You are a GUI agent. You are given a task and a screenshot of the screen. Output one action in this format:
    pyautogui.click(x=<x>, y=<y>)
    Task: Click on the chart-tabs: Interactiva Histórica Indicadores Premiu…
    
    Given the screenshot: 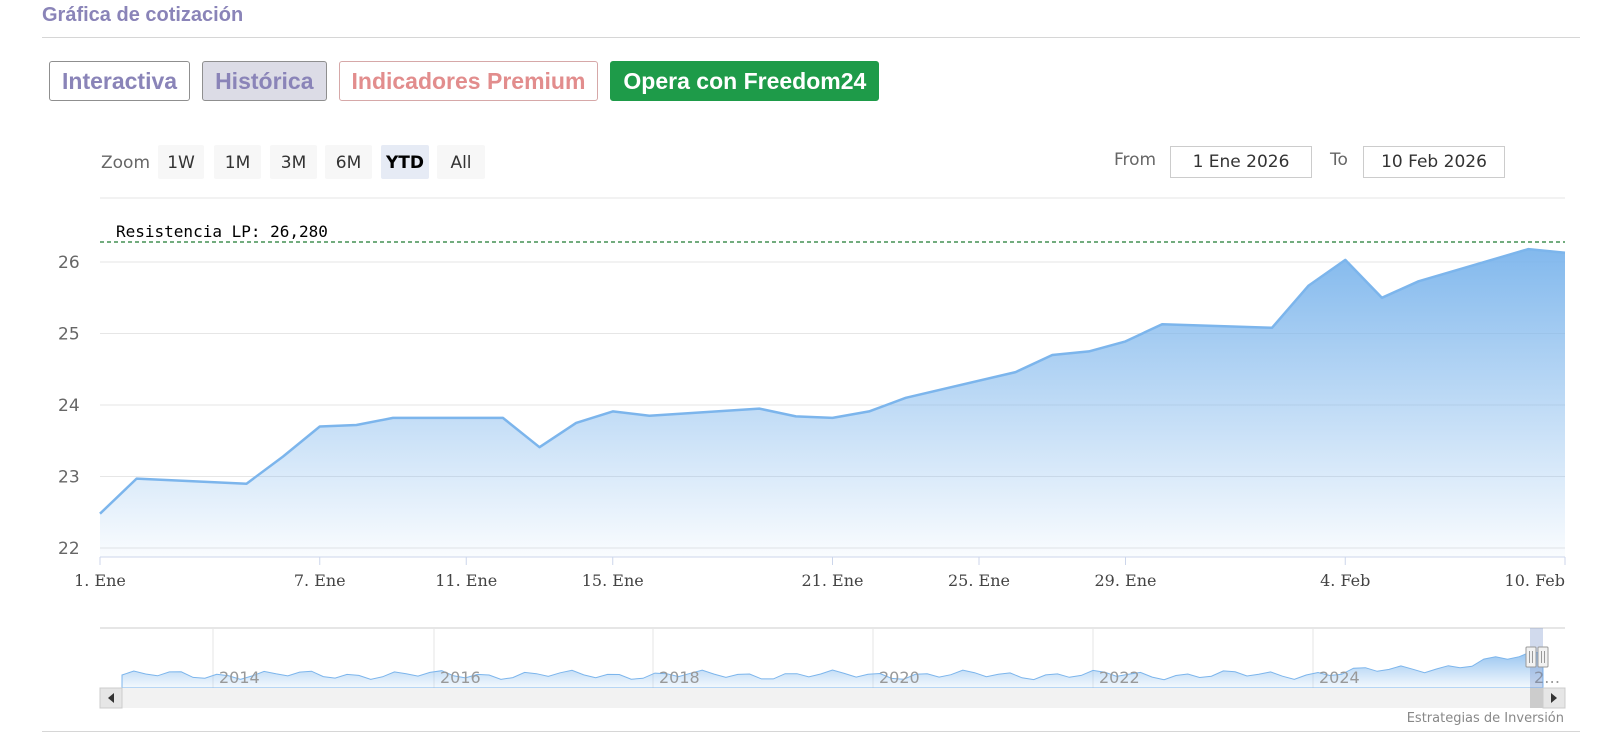 What is the action you would take?
    pyautogui.click(x=464, y=81)
    